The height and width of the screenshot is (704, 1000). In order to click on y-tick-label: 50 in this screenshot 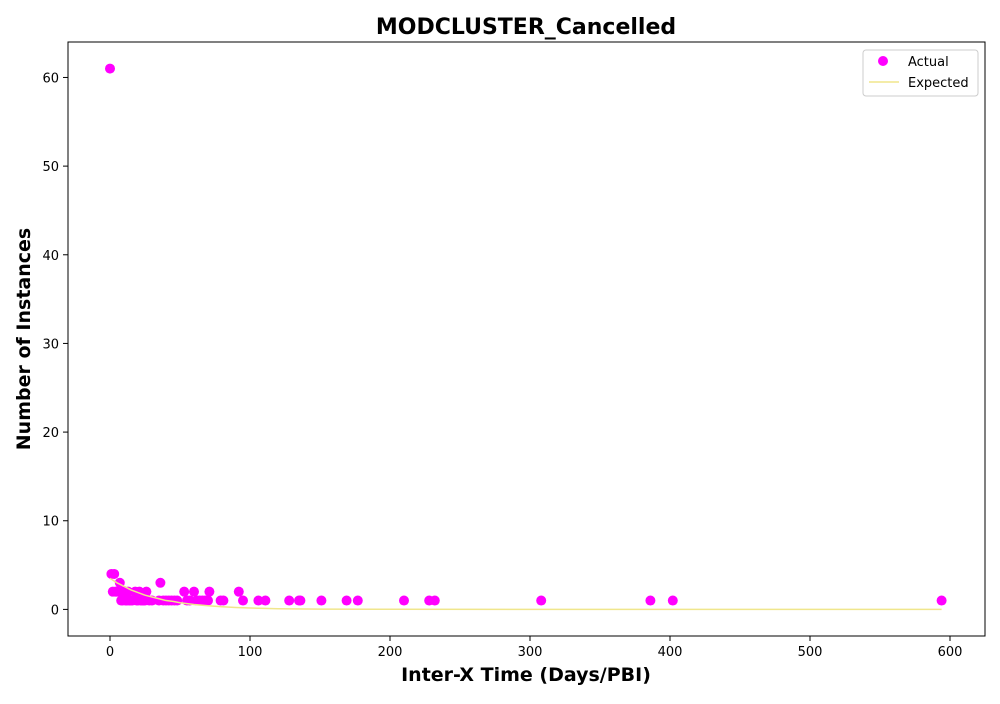, I will do `click(50, 167)`.